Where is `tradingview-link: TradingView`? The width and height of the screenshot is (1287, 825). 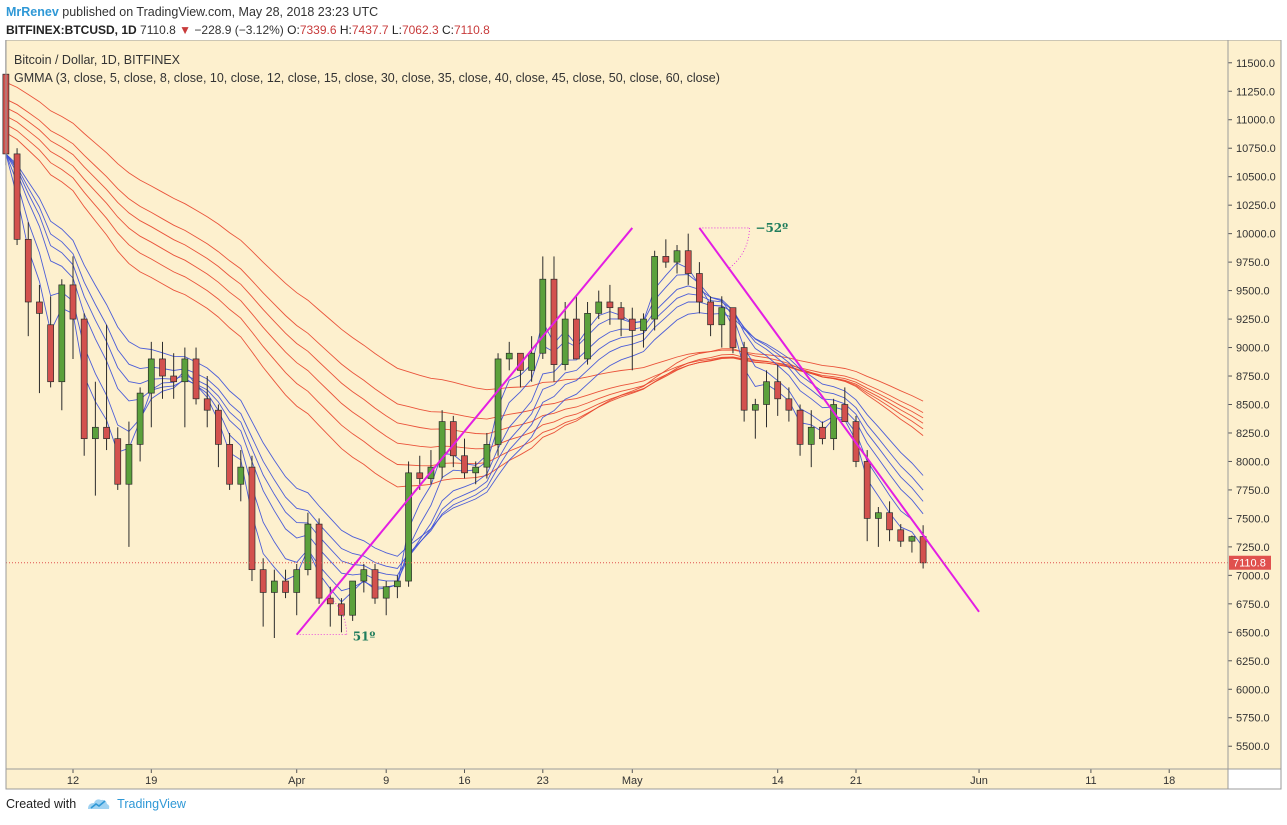 tradingview-link: TradingView is located at coordinates (151, 804).